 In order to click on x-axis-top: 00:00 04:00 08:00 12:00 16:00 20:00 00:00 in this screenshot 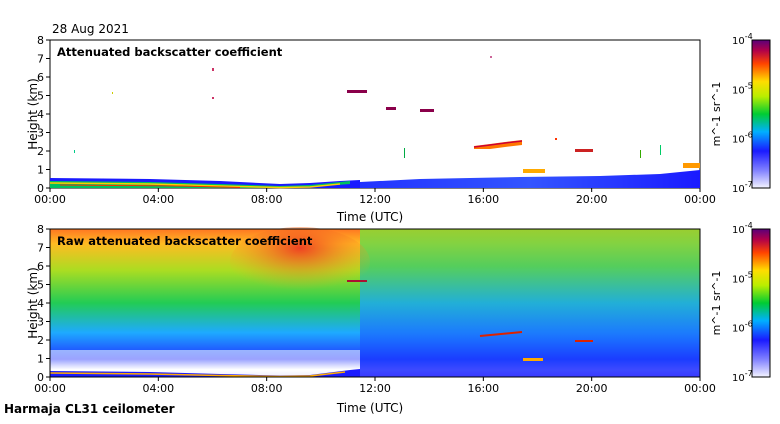, I will do `click(375, 197)`.